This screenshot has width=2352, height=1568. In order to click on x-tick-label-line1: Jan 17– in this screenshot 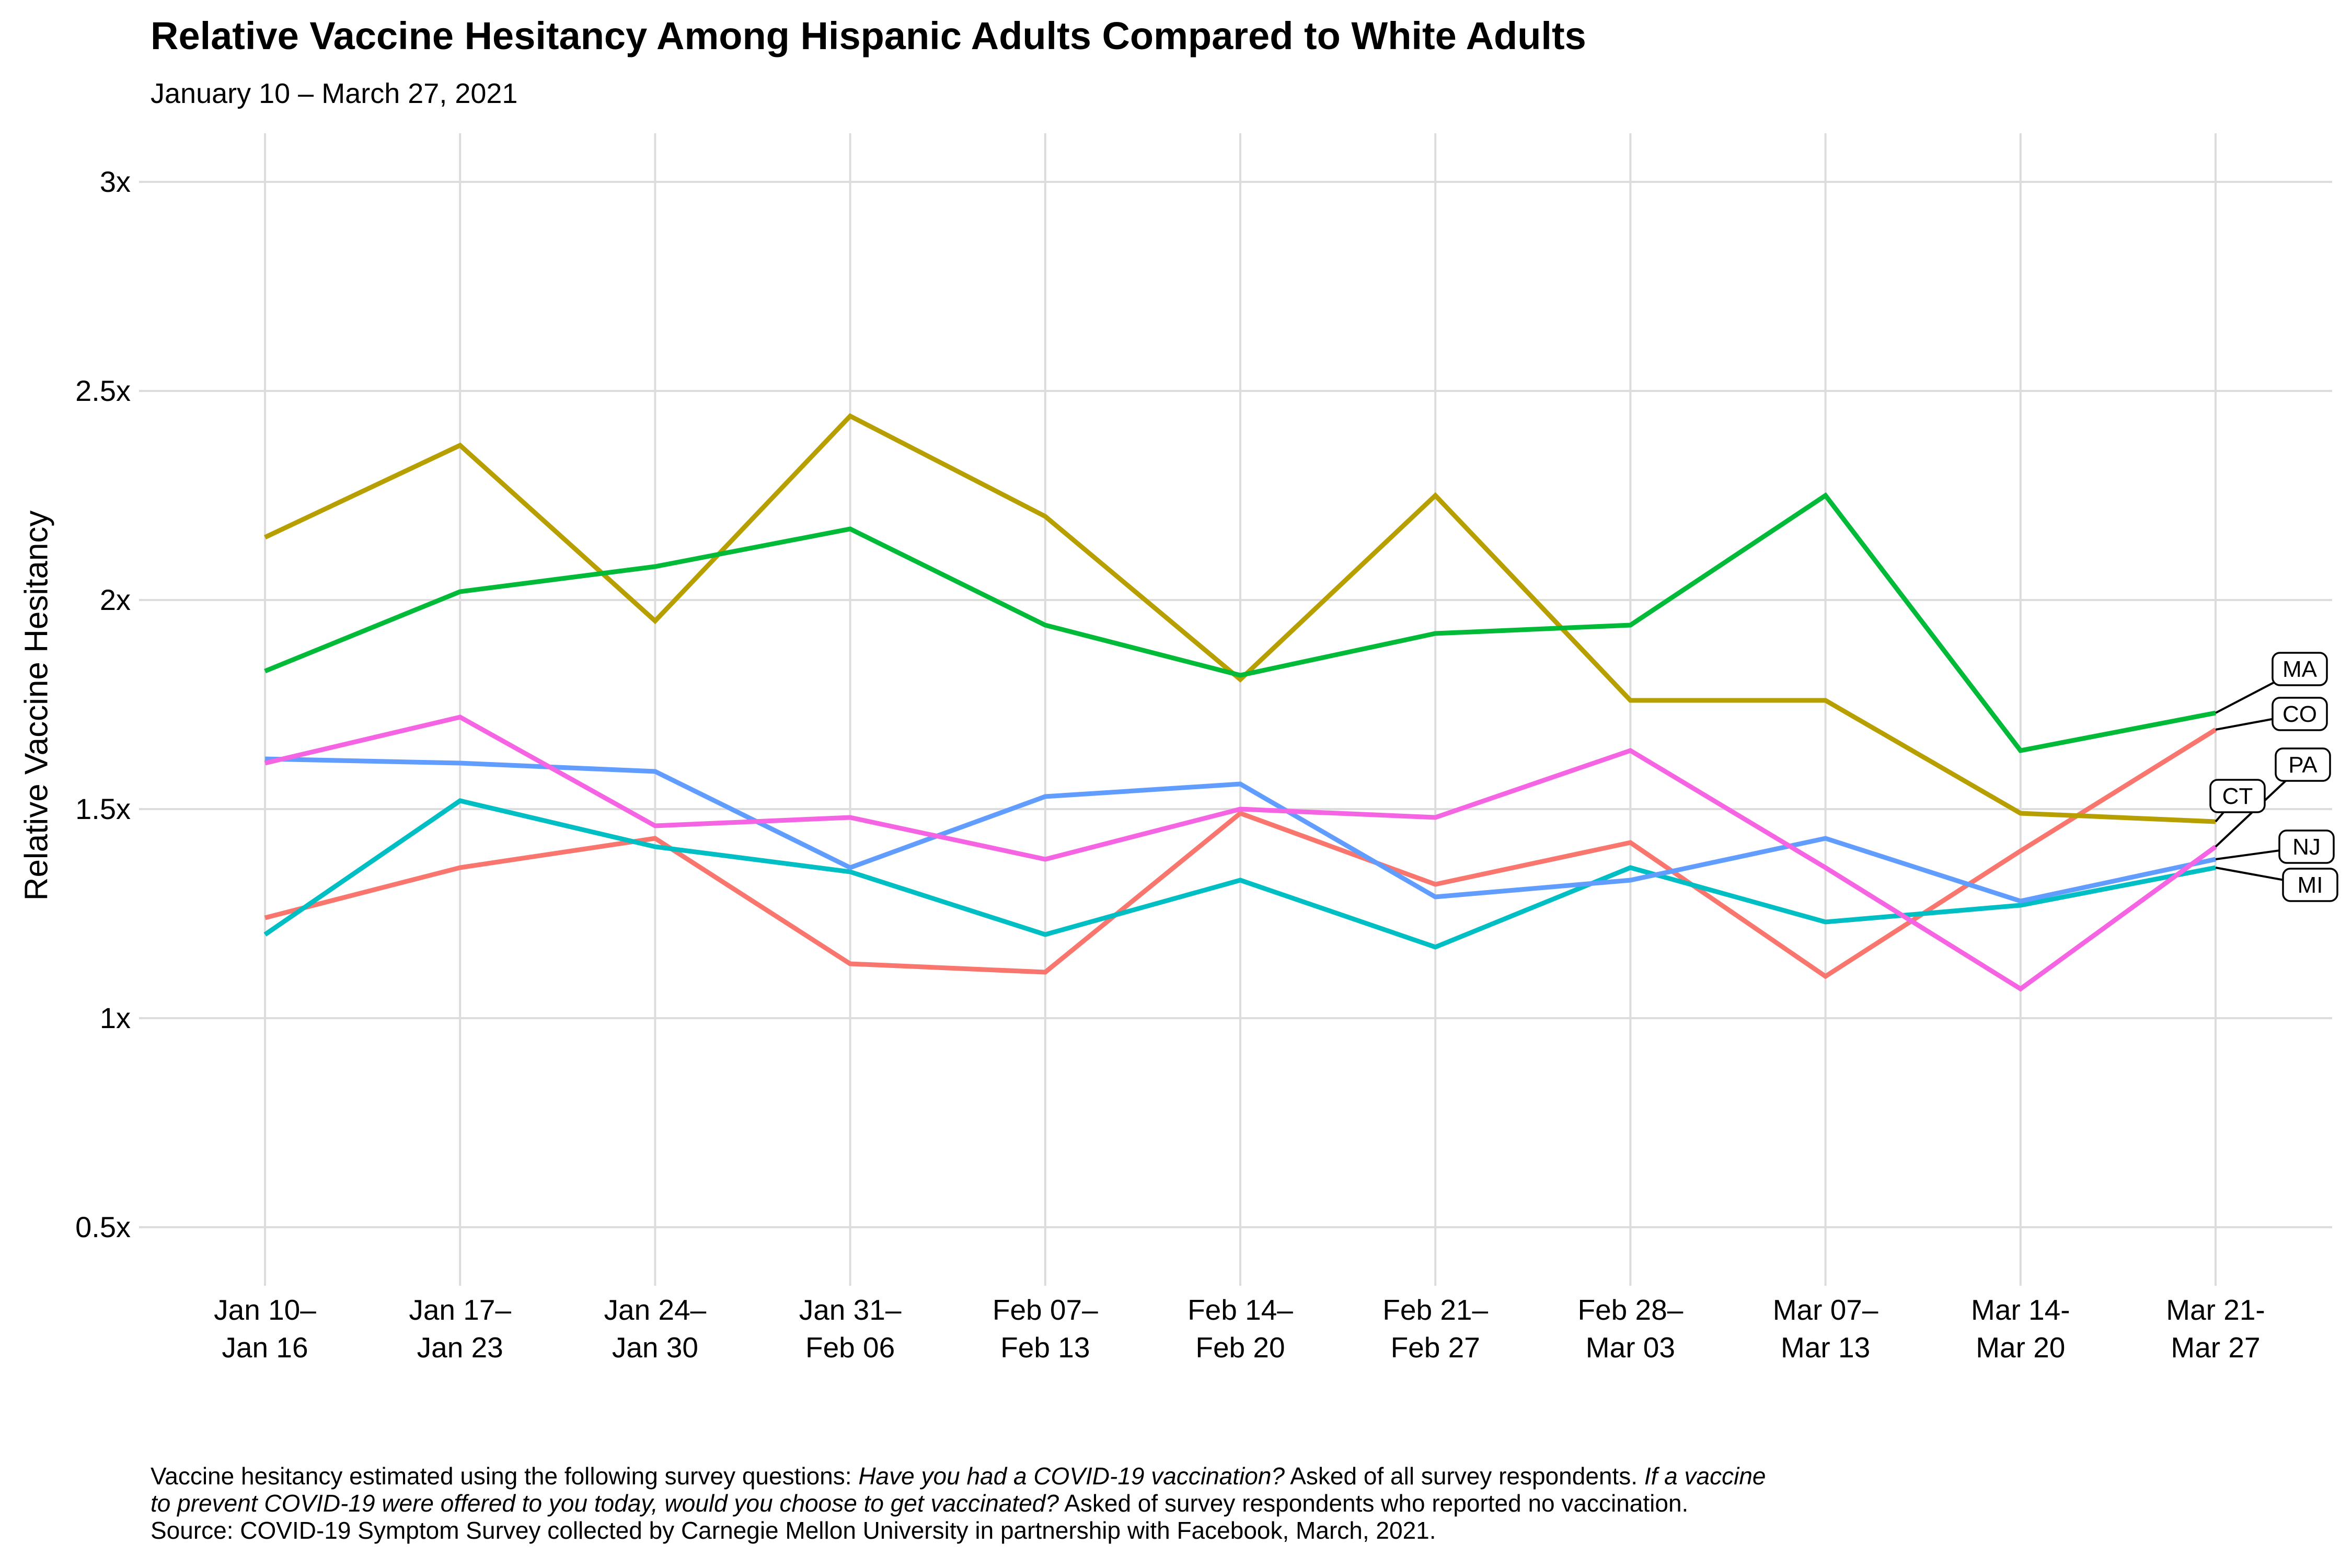, I will do `click(460, 1310)`.